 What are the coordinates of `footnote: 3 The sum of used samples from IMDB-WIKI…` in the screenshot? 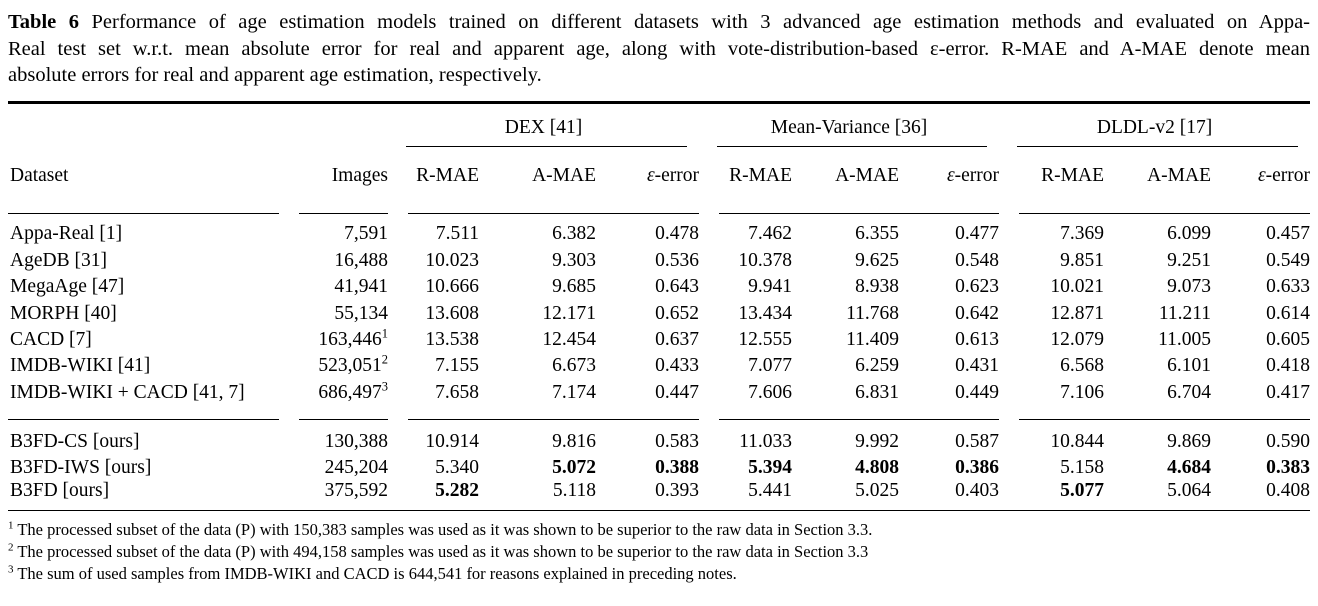 It's located at (659, 574).